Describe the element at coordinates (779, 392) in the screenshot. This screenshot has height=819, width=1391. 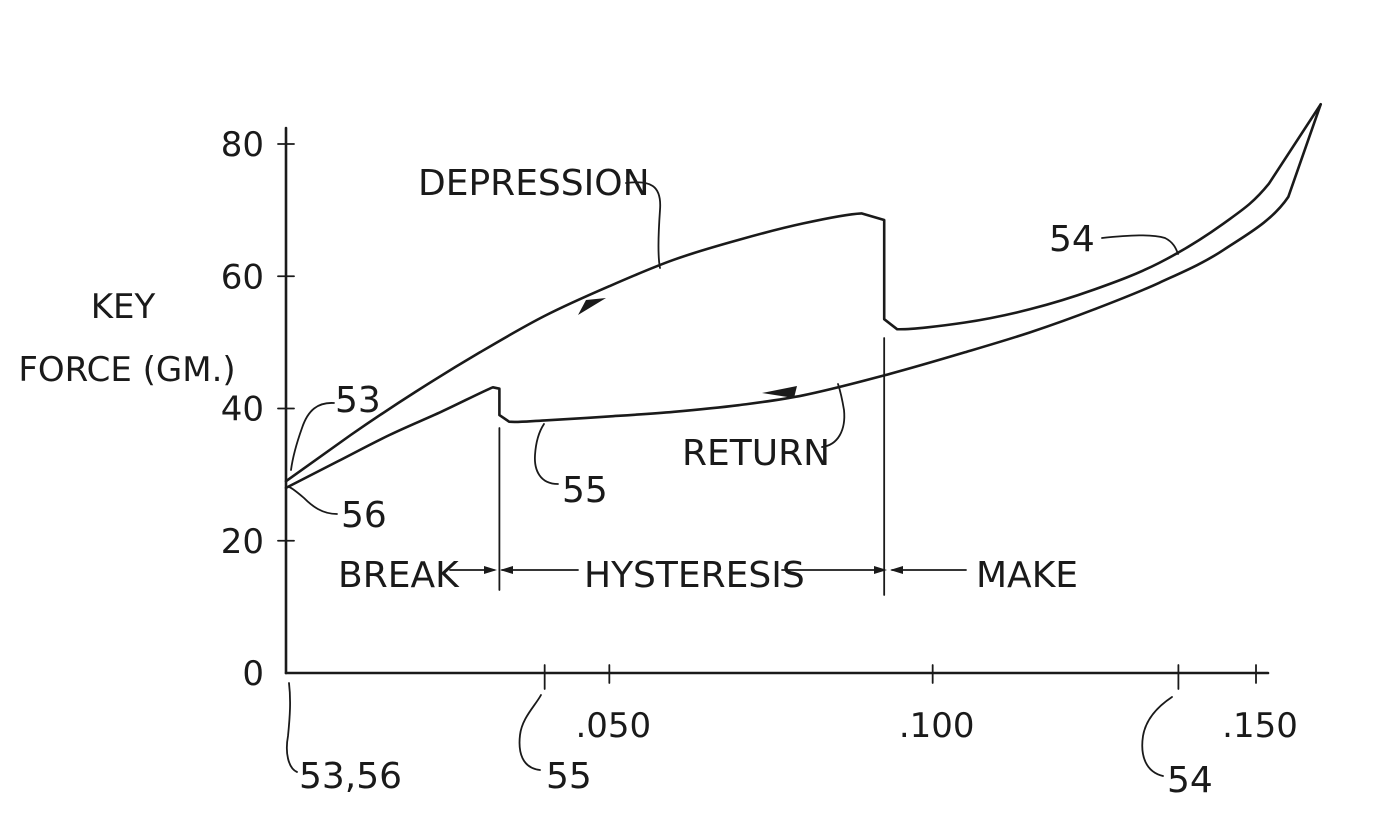
I see `return-arrowhead` at that location.